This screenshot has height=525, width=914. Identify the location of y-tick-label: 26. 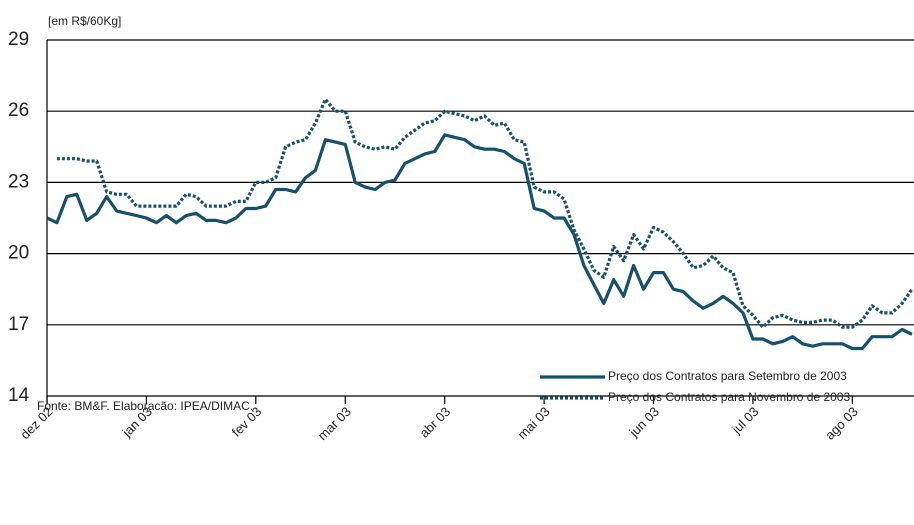
(18, 110).